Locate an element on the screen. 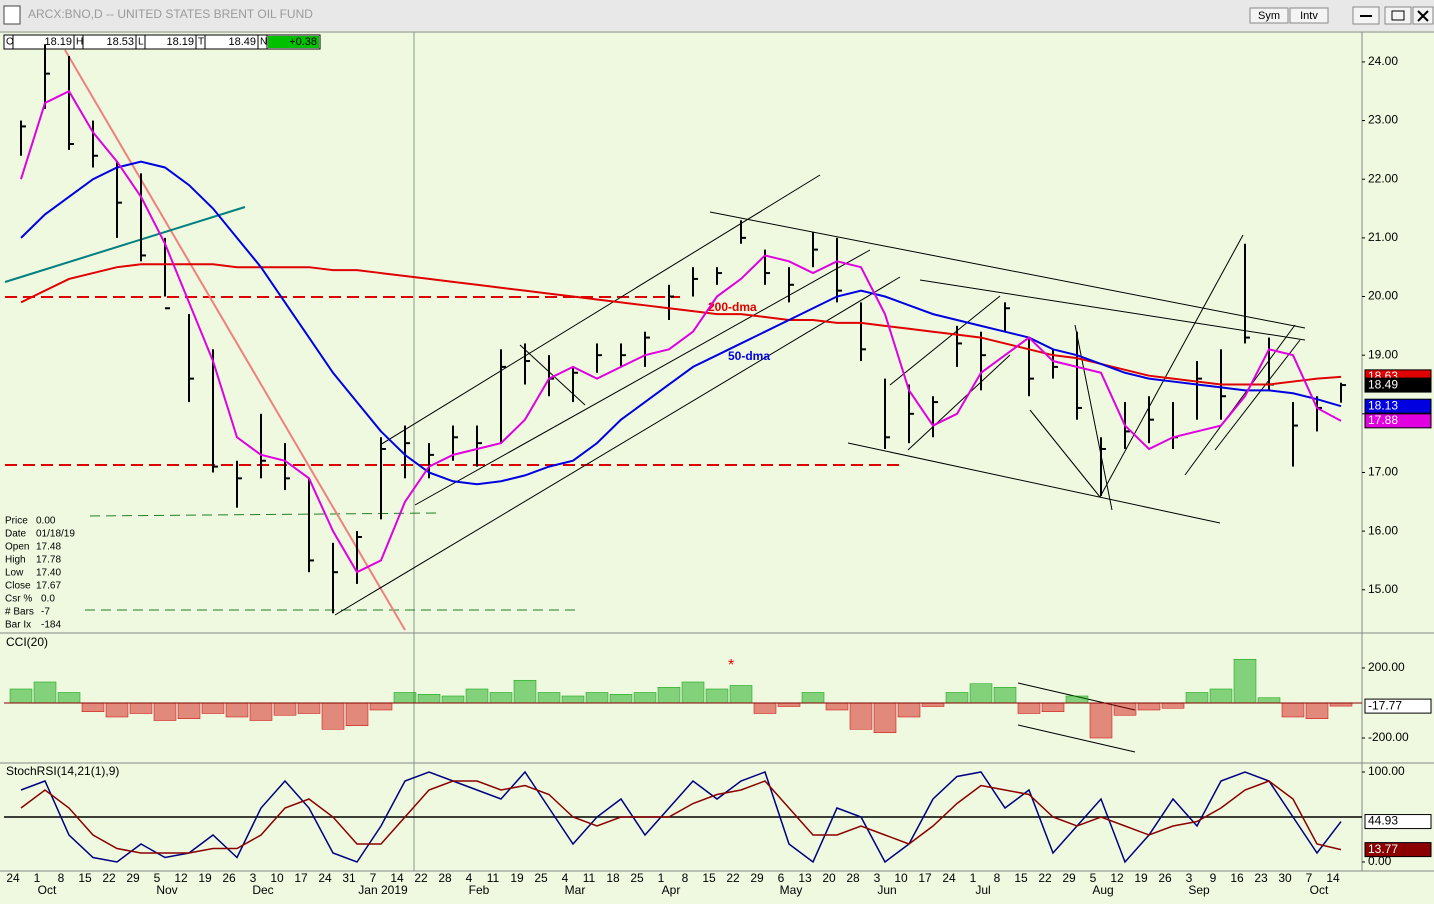 This screenshot has height=904, width=1434. x-tick-label: 18 is located at coordinates (613, 878).